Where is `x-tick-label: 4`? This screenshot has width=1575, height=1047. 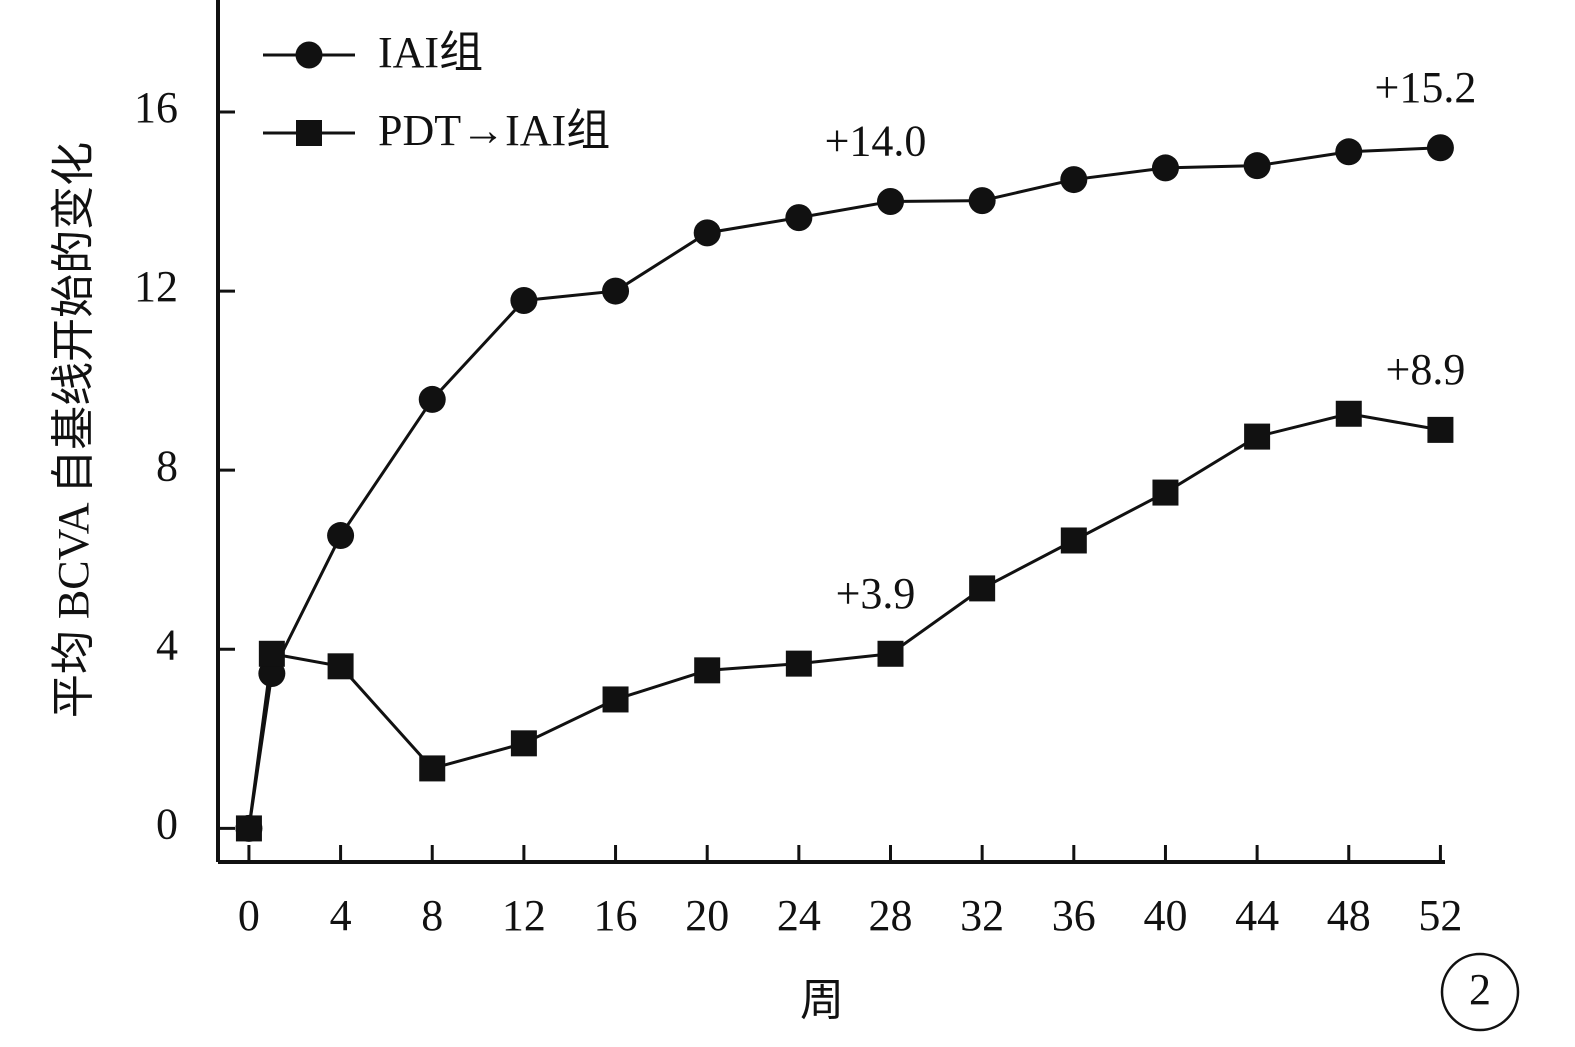 x-tick-label: 4 is located at coordinates (341, 915).